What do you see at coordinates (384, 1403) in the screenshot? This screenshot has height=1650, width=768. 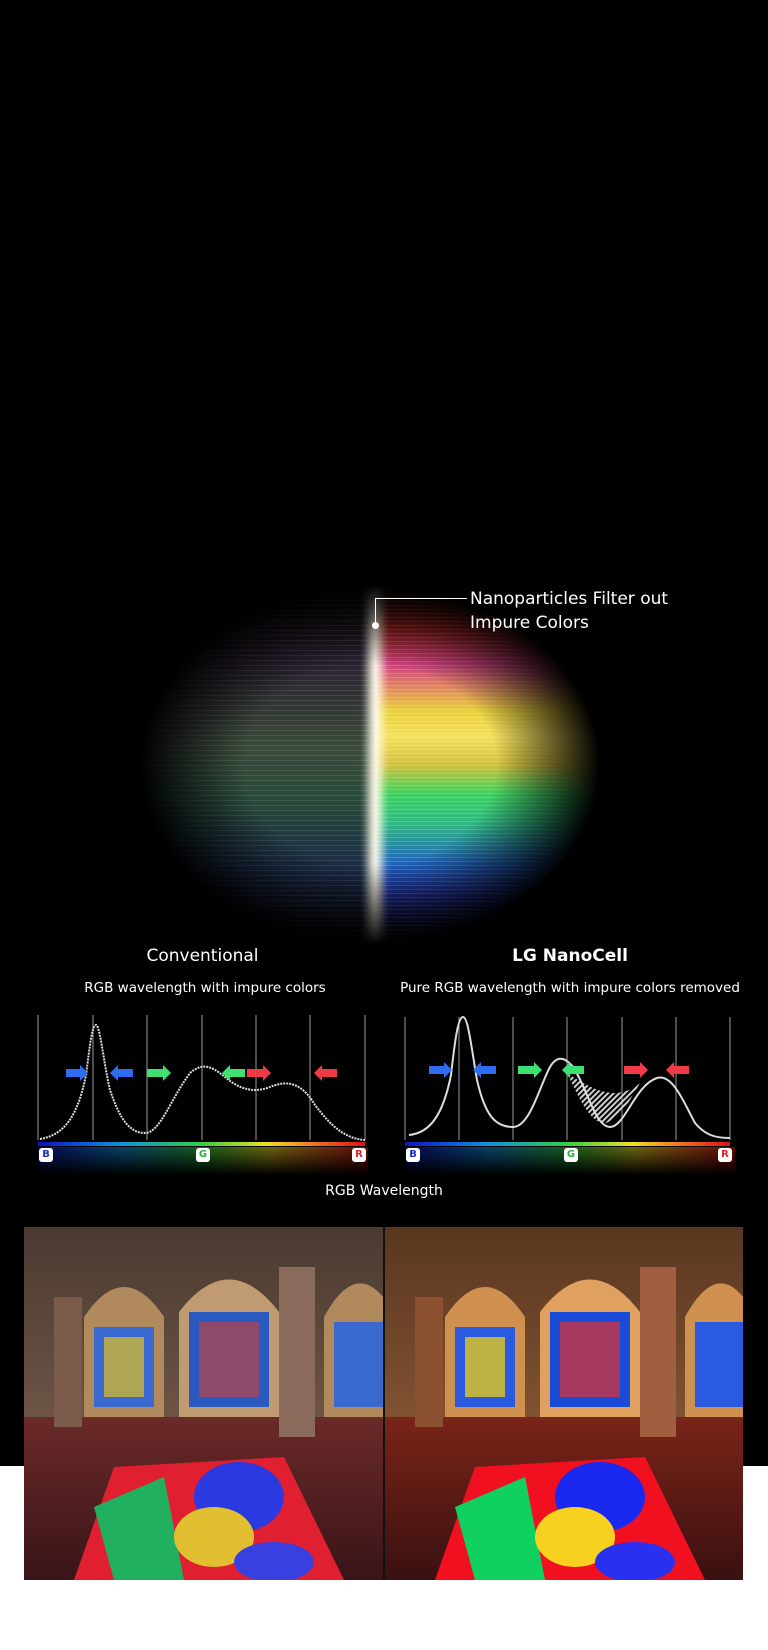 I see `photo-divider` at bounding box center [384, 1403].